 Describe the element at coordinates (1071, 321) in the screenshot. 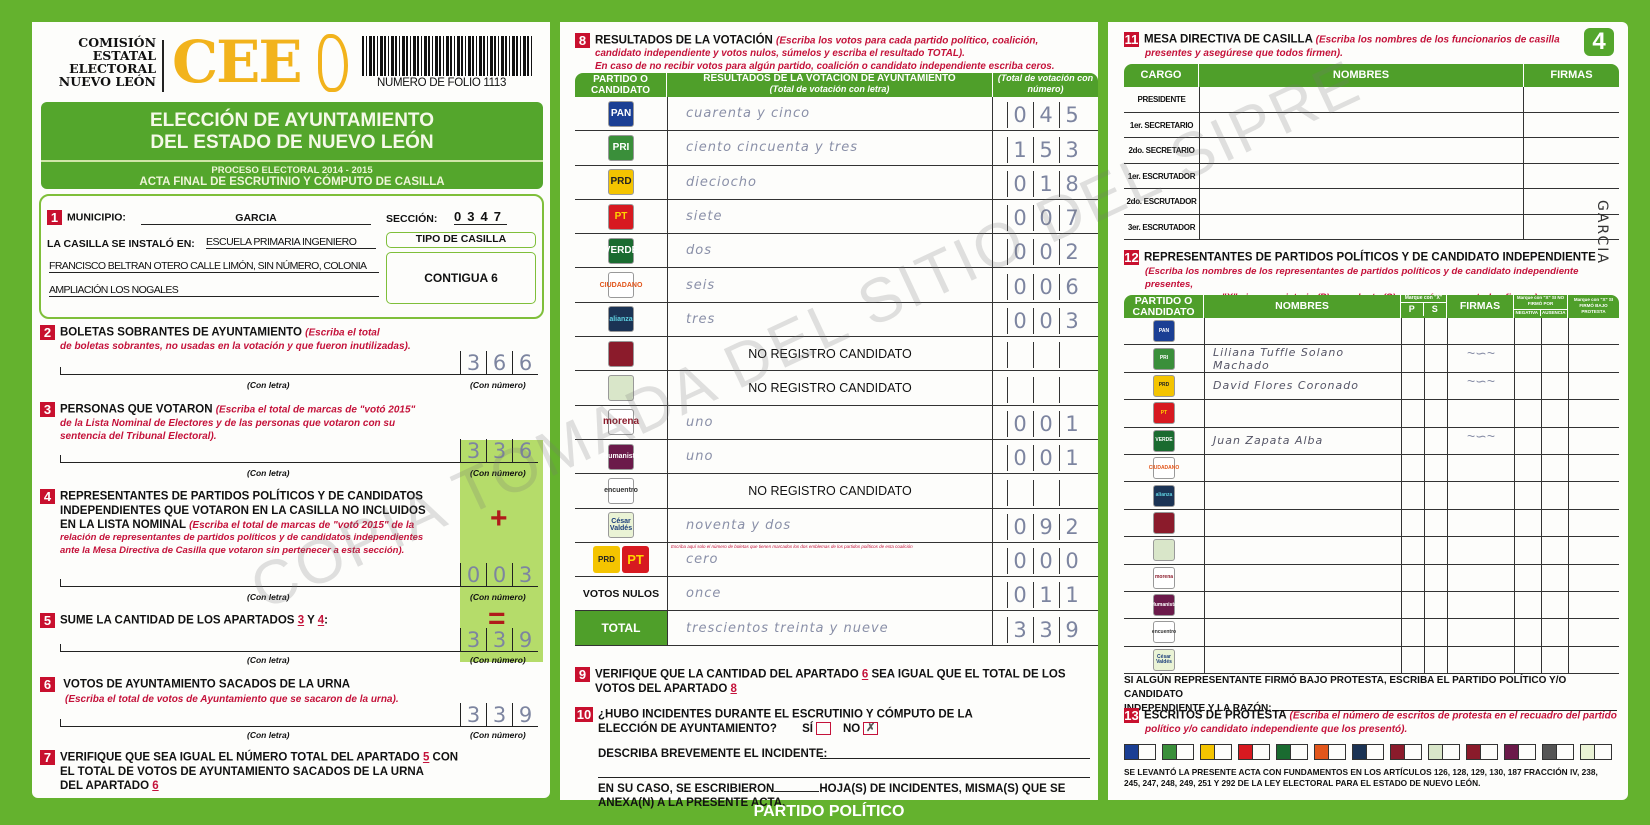

I see `digit-cell: 3` at that location.